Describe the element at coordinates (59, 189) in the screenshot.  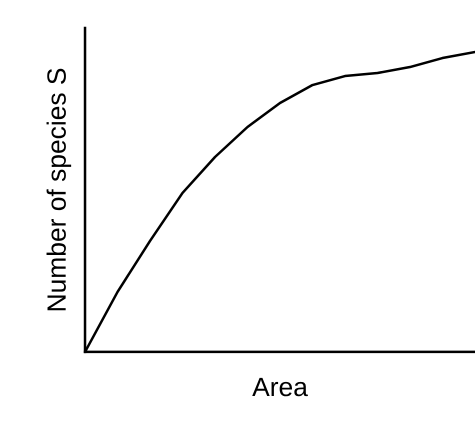
I see `y-axis-title: Number of species S` at that location.